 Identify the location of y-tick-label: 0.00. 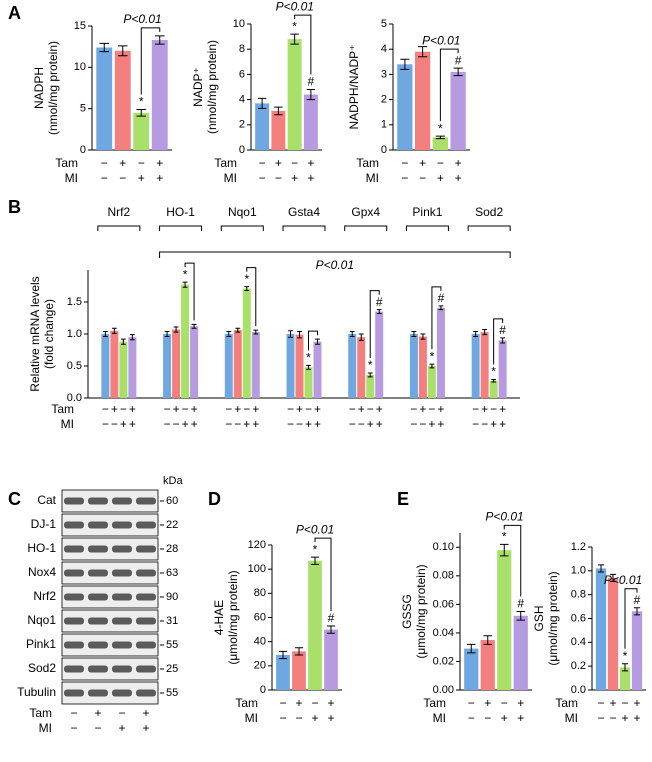
(443, 690).